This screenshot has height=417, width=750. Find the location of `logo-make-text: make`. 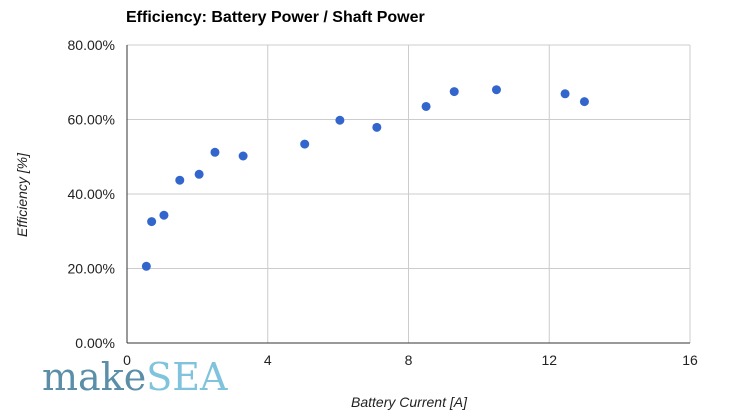

logo-make-text: make is located at coordinates (94, 377).